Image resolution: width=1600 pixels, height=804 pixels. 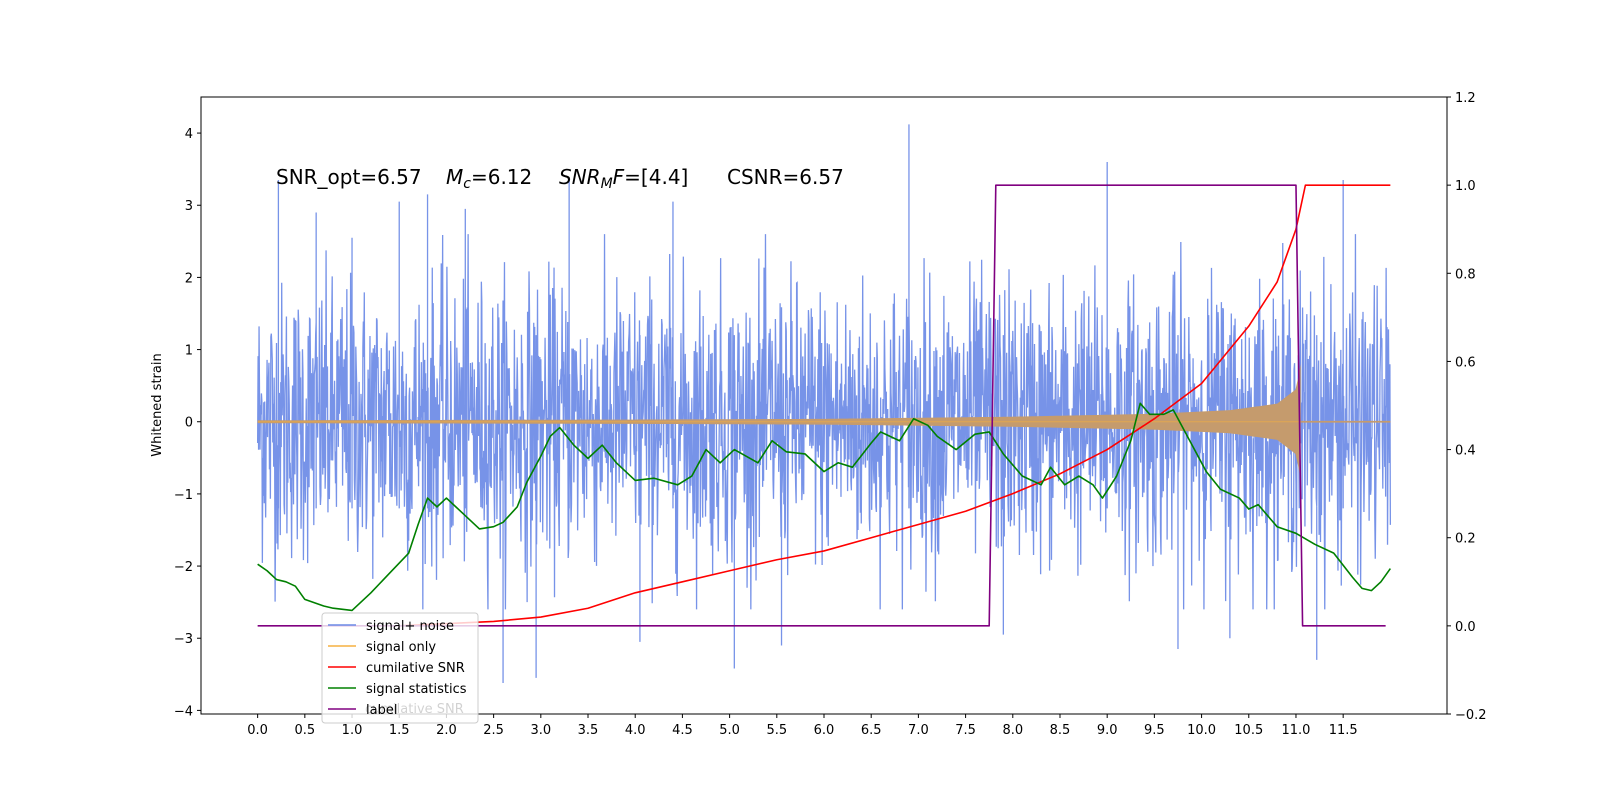 What do you see at coordinates (493, 730) in the screenshot?
I see `x-tick-label: 2.5` at bounding box center [493, 730].